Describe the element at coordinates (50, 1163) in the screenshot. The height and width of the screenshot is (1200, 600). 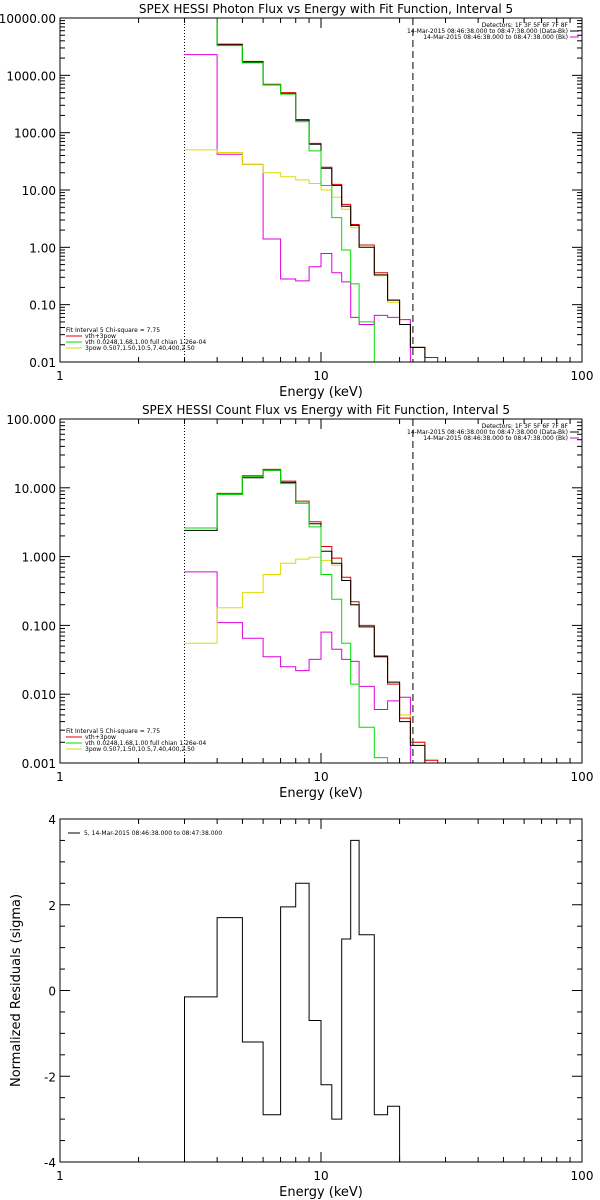
I see `y-tick-label: -4` at that location.